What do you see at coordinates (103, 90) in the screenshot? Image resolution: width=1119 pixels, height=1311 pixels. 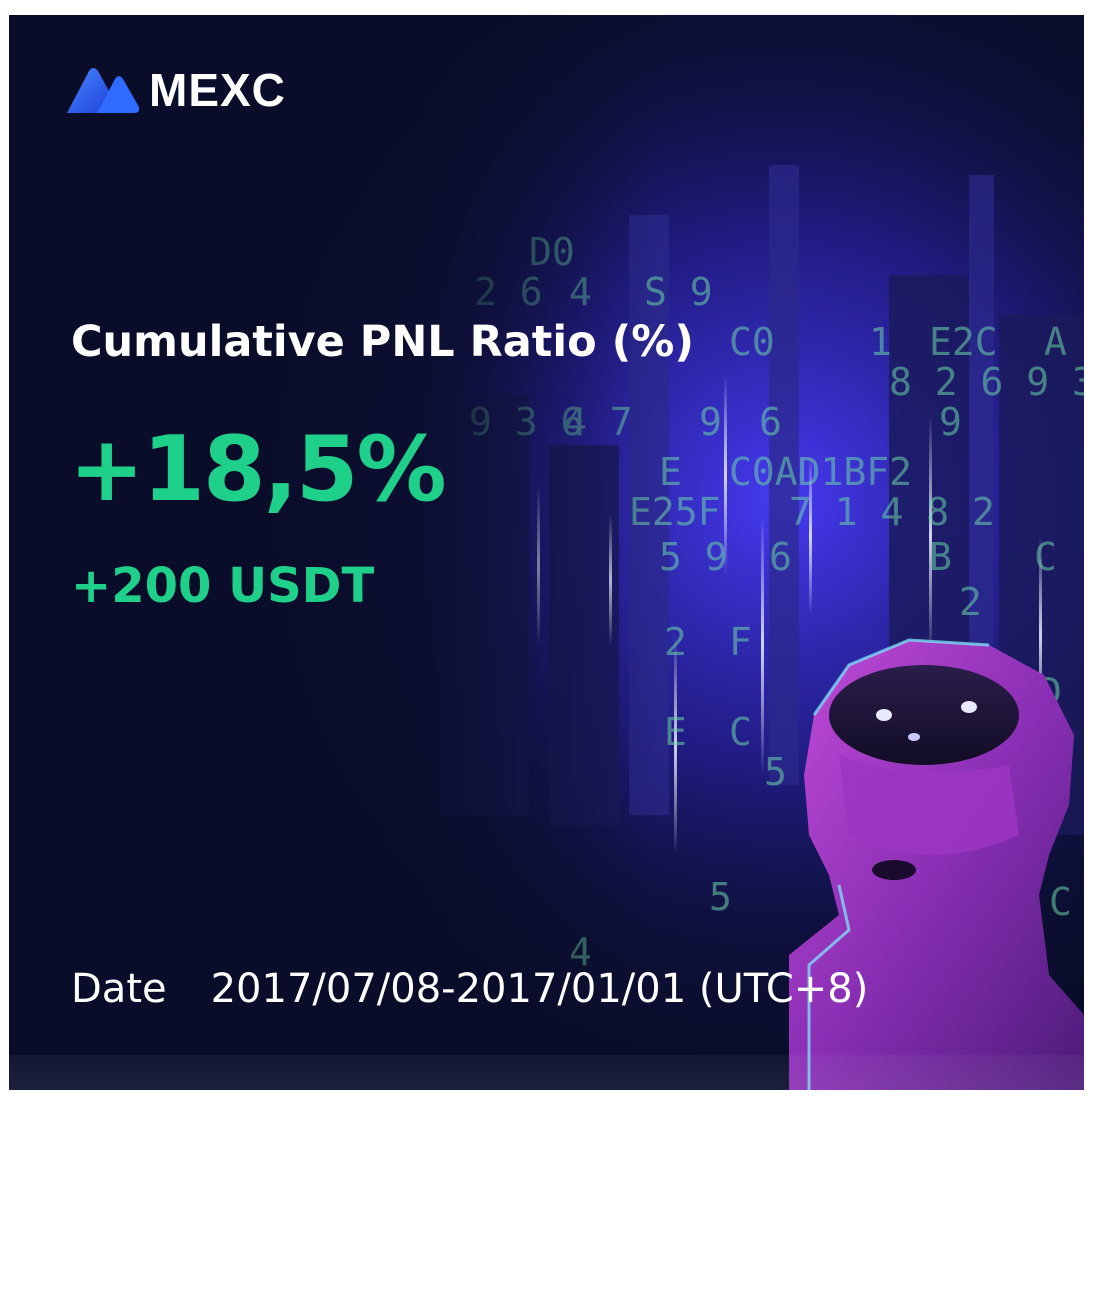 I see `mexc-mountain-logo` at bounding box center [103, 90].